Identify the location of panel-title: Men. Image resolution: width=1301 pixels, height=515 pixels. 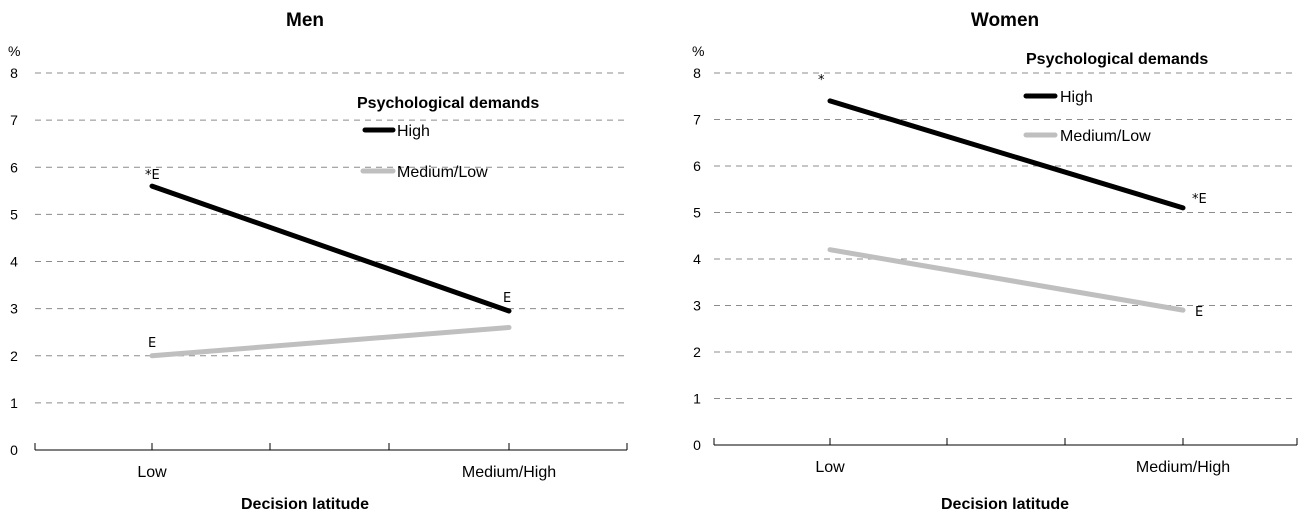
(305, 20).